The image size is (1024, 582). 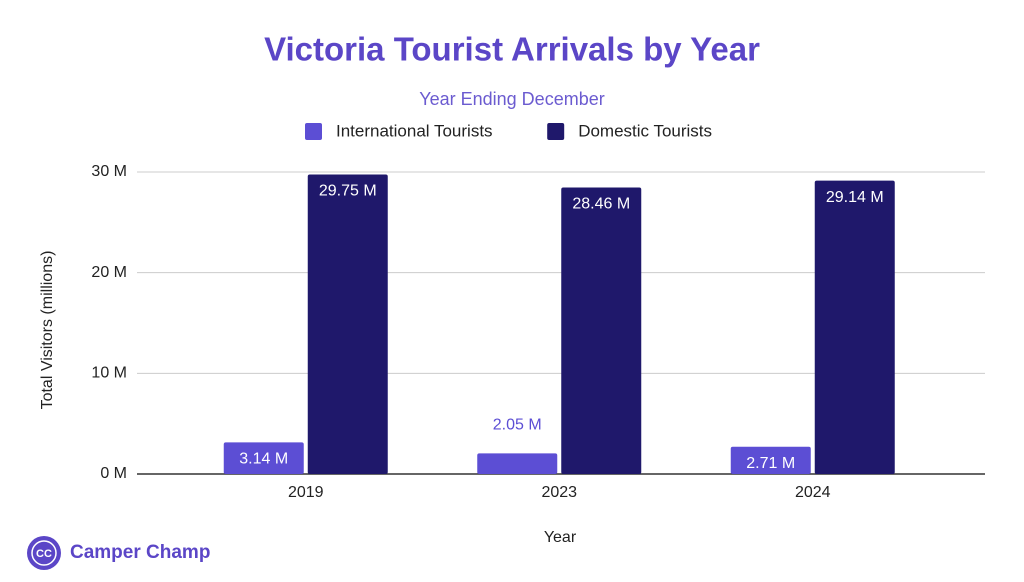 What do you see at coordinates (813, 492) in the screenshot?
I see `x-tick-label: 2024` at bounding box center [813, 492].